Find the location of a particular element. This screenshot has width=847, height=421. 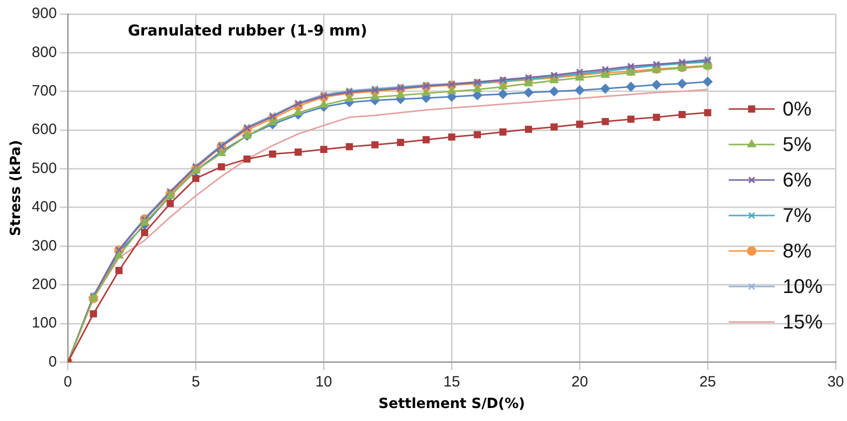

y-tick-label: 700 is located at coordinates (44, 91).